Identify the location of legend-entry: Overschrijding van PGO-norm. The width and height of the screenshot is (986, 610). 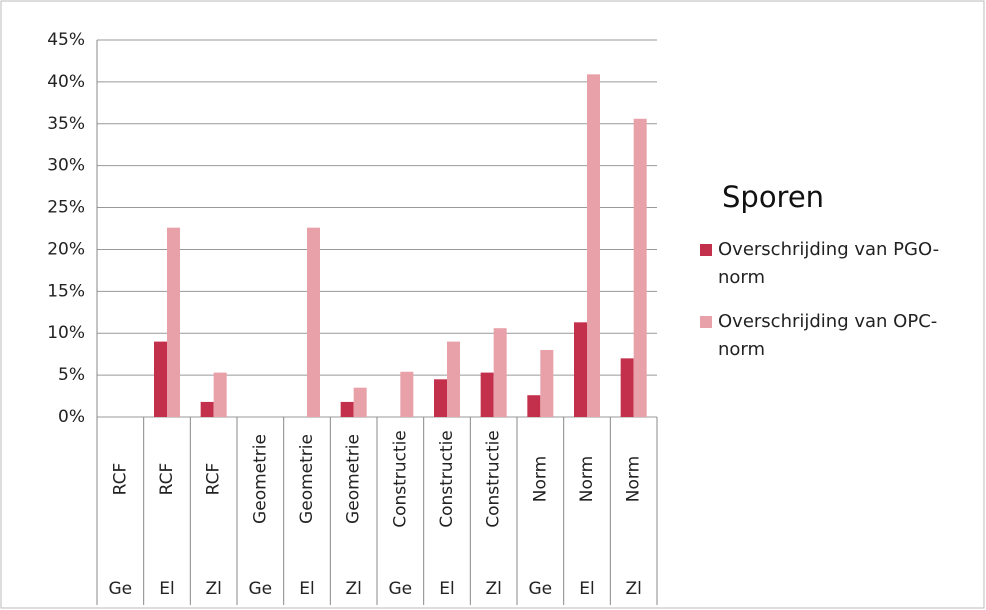
(835, 264).